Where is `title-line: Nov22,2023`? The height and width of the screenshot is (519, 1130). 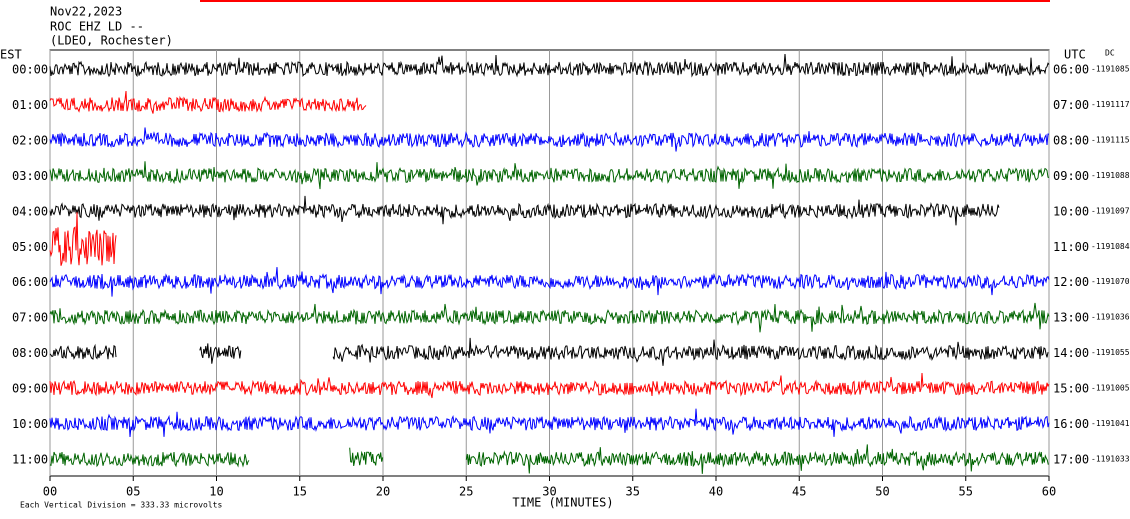 title-line: Nov22,2023 is located at coordinates (86, 12).